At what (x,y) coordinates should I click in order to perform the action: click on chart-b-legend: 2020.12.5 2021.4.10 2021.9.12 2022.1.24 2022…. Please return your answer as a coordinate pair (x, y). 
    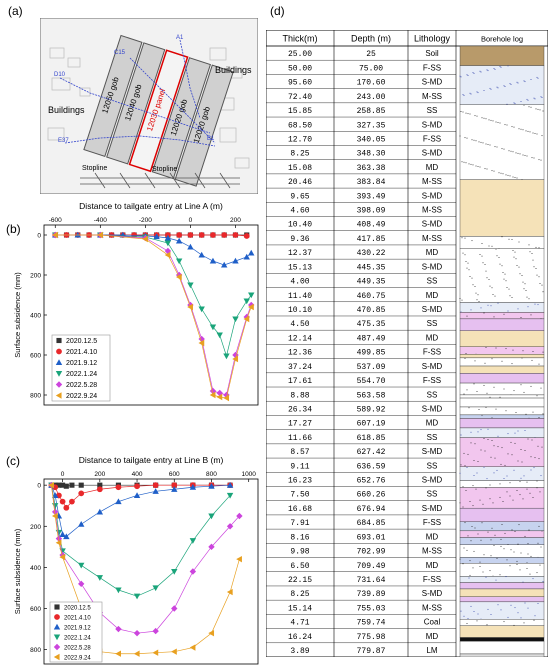
    Looking at the image, I should click on (76, 632).